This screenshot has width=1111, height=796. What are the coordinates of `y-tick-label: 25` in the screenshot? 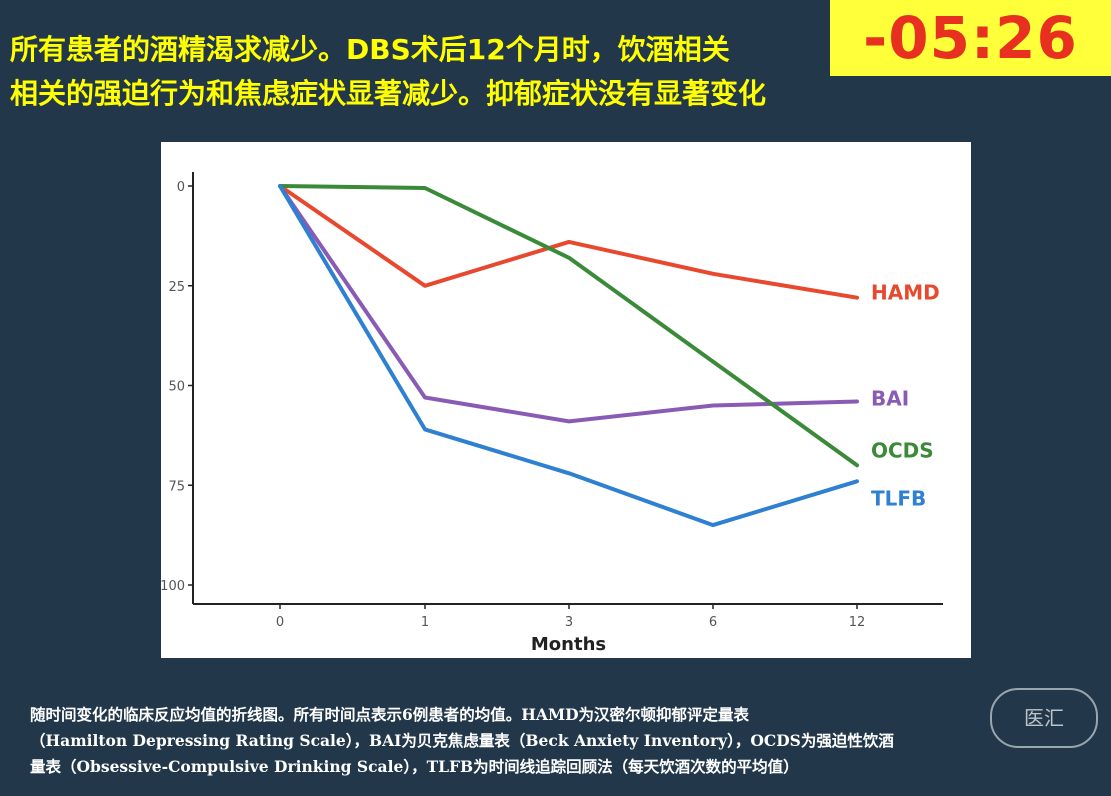 It's located at (176, 287).